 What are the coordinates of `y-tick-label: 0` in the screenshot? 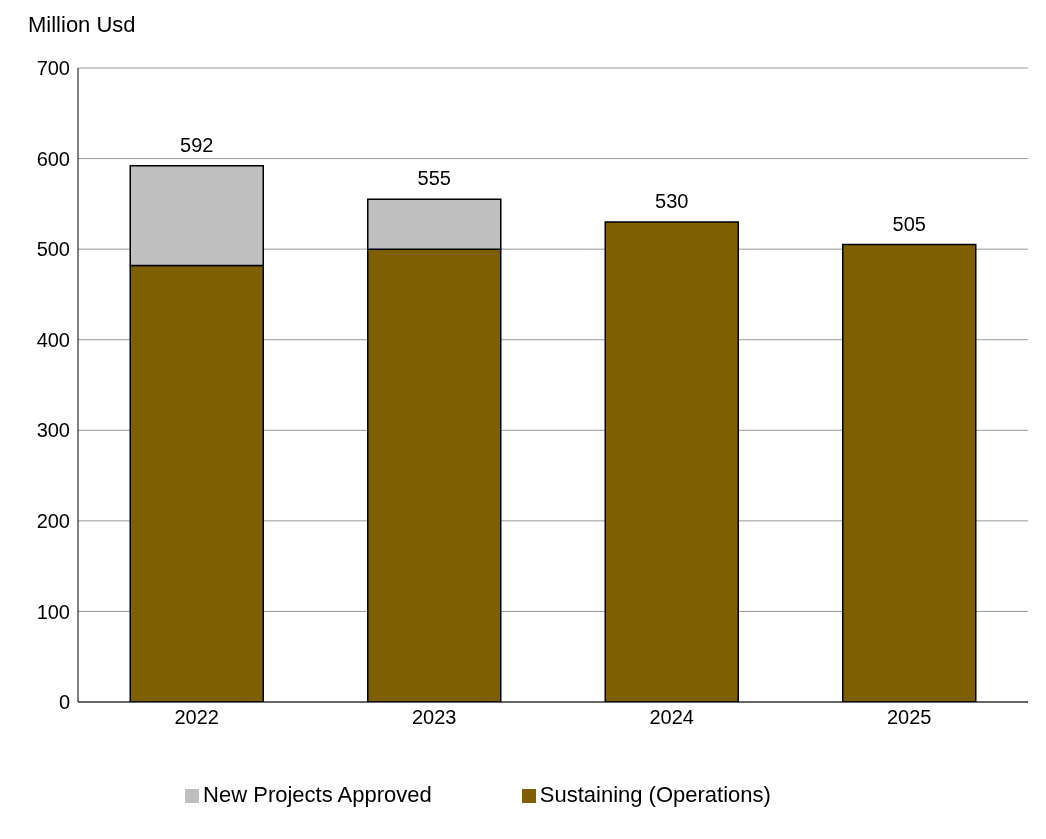 It's located at (64, 702).